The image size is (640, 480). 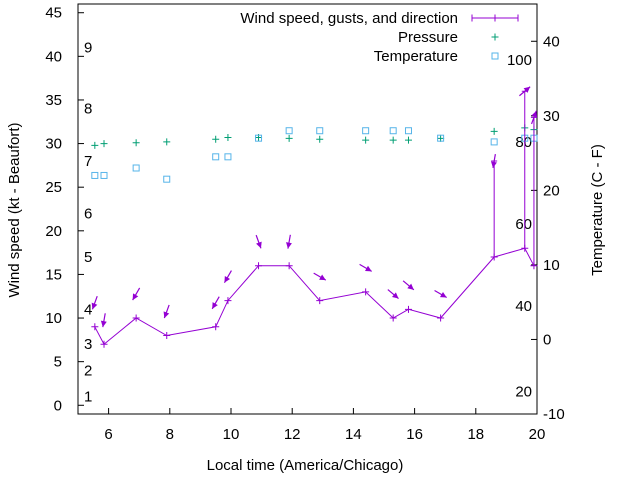 I want to click on x-tick-label: 6, so click(x=108, y=434).